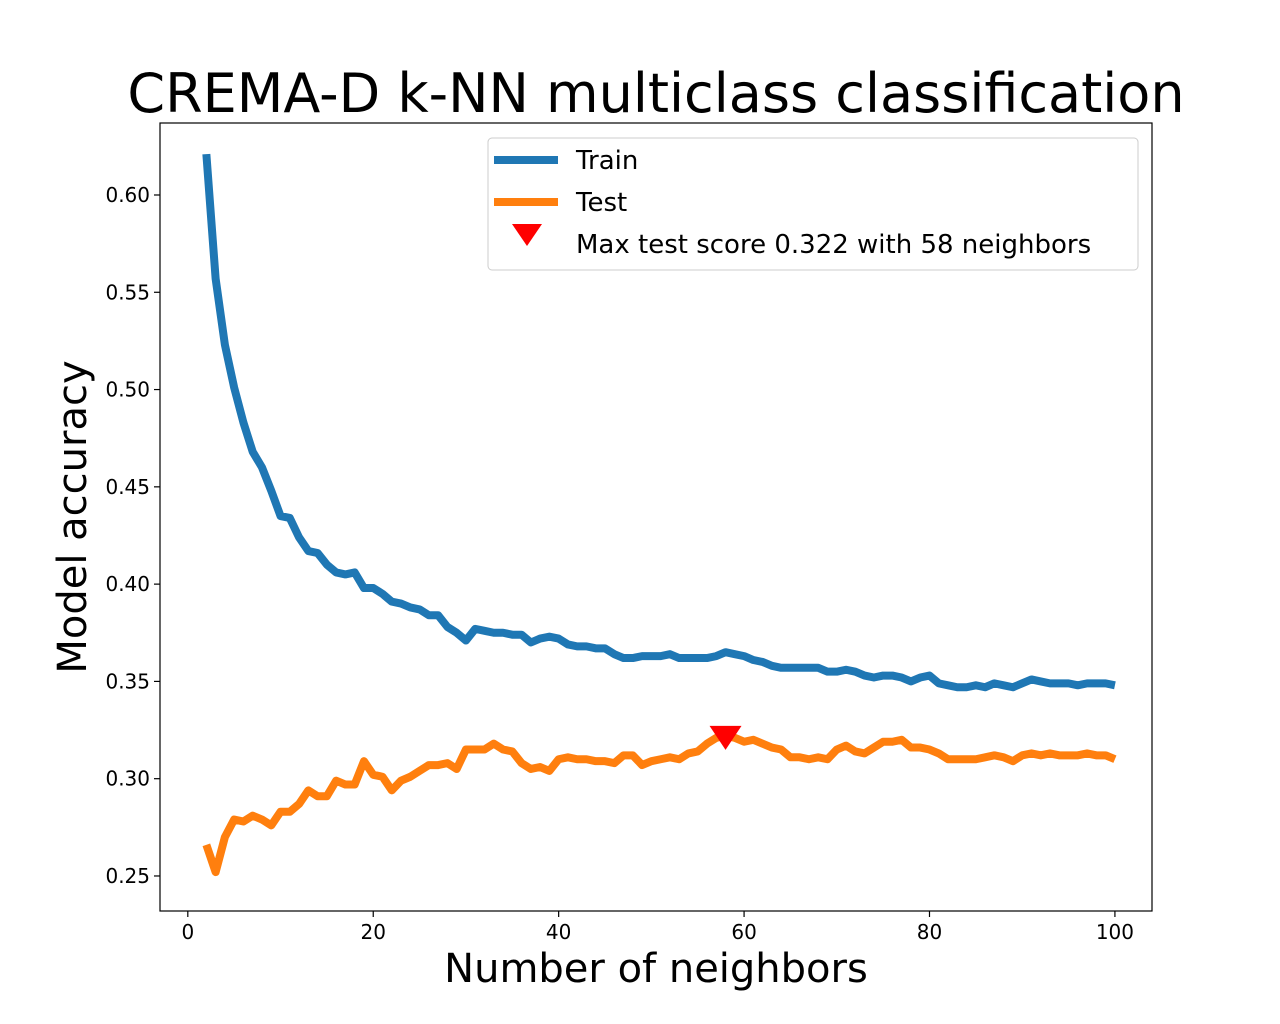 This screenshot has width=1280, height=1024. Describe the element at coordinates (659, 804) in the screenshot. I see `series-line-test` at that location.